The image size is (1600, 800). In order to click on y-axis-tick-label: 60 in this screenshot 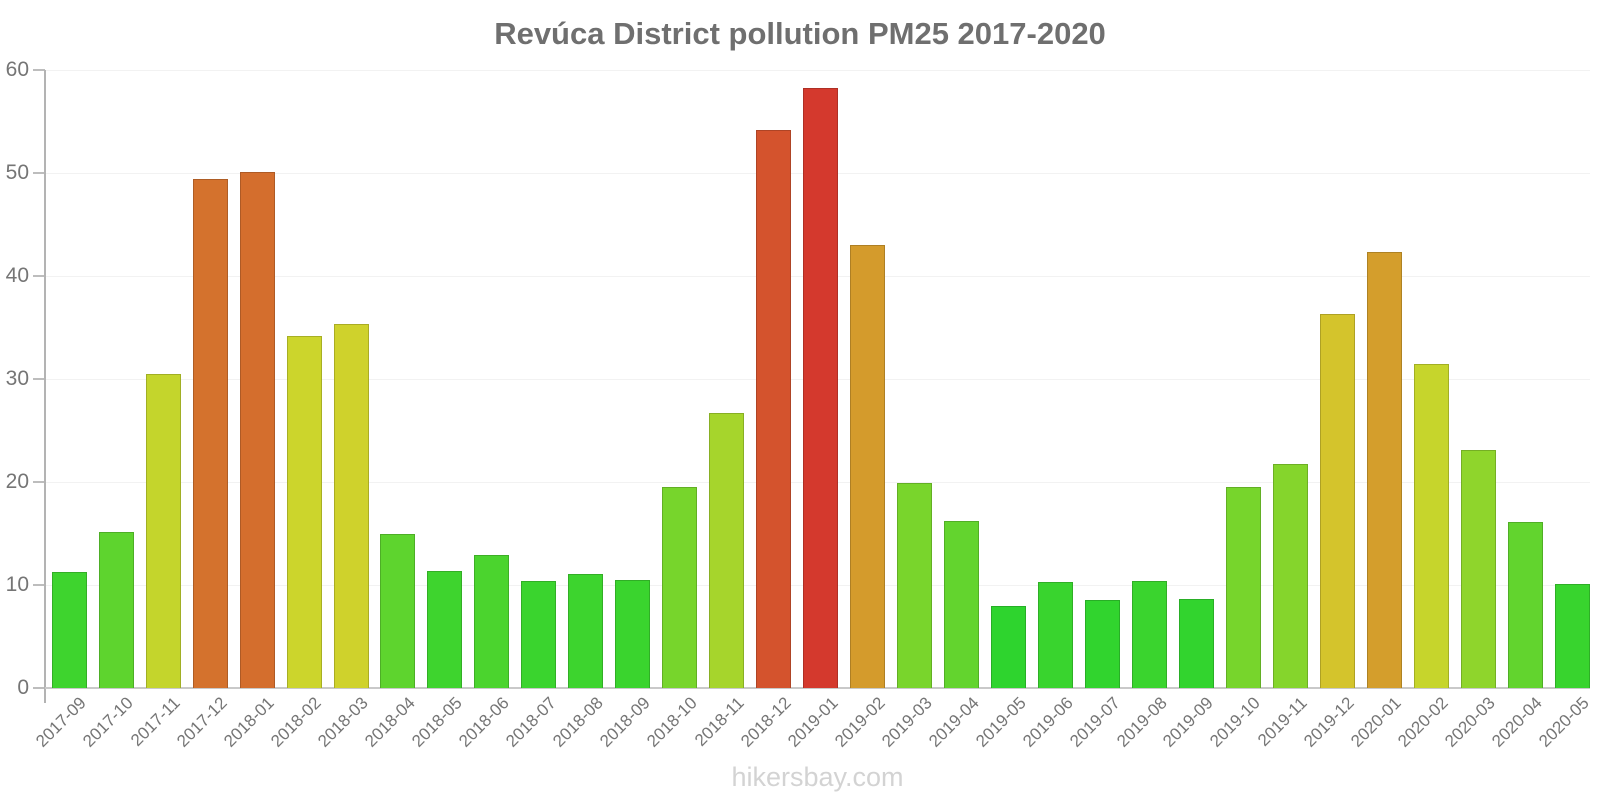, I will do `click(17, 69)`.